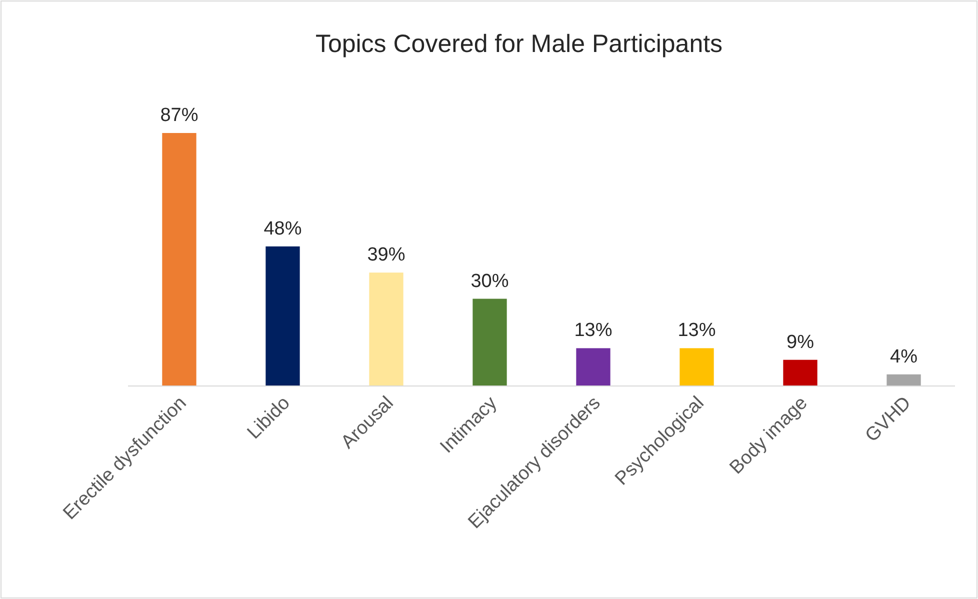  I want to click on data-label: 87%, so click(179, 115).